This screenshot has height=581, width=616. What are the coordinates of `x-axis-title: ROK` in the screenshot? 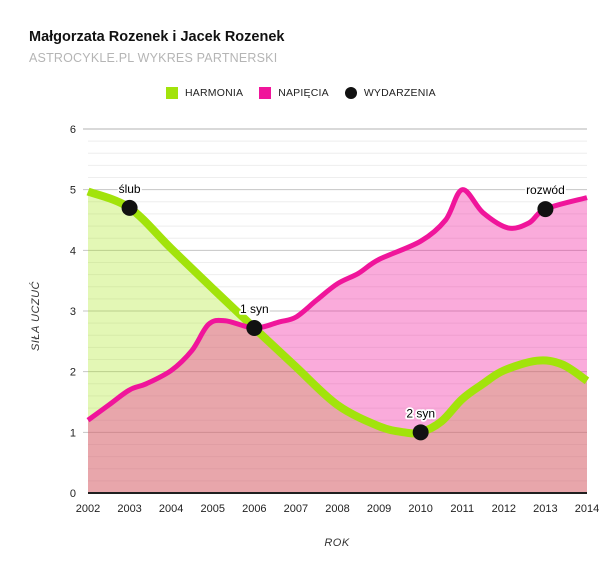 It's located at (337, 543).